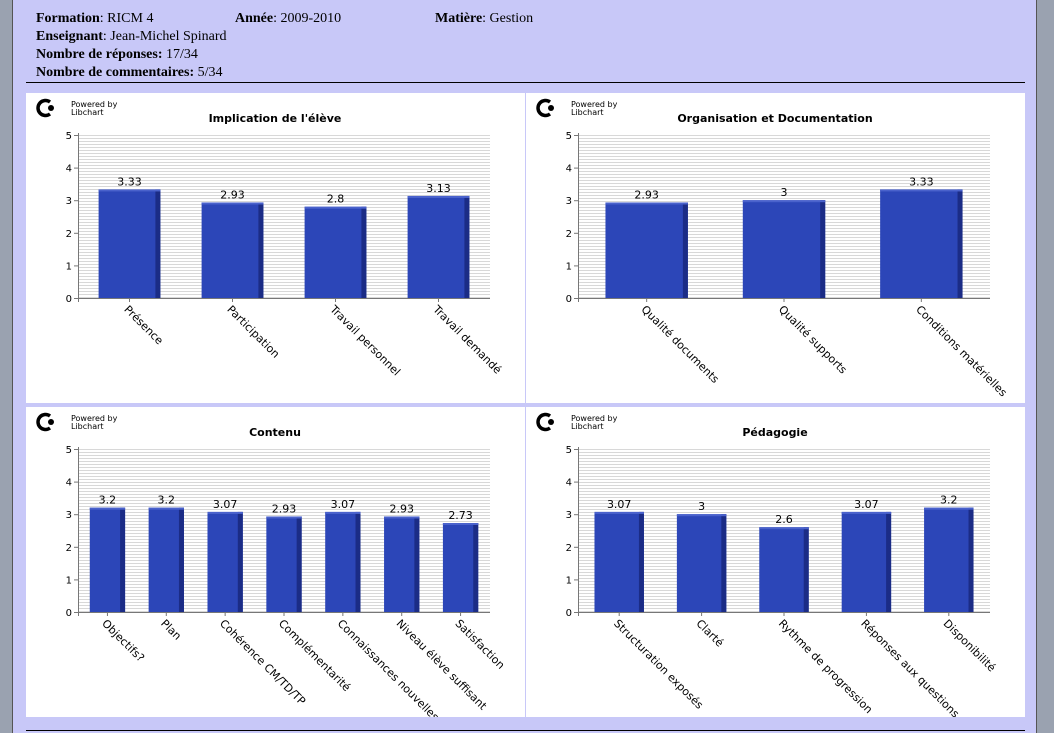 This screenshot has height=733, width=1054. What do you see at coordinates (784, 519) in the screenshot?
I see `bar-value-label: 2.6` at bounding box center [784, 519].